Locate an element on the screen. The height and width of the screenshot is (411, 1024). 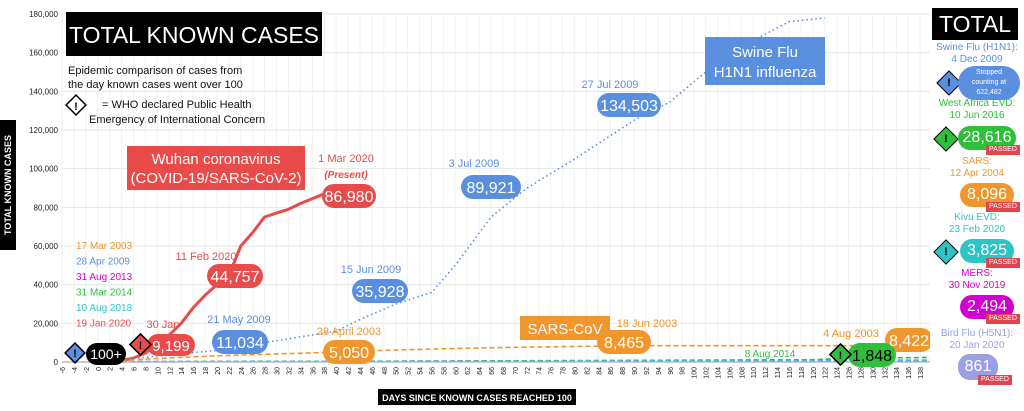
description-line-1: Epidemic comparison of cases from is located at coordinates (155, 71).